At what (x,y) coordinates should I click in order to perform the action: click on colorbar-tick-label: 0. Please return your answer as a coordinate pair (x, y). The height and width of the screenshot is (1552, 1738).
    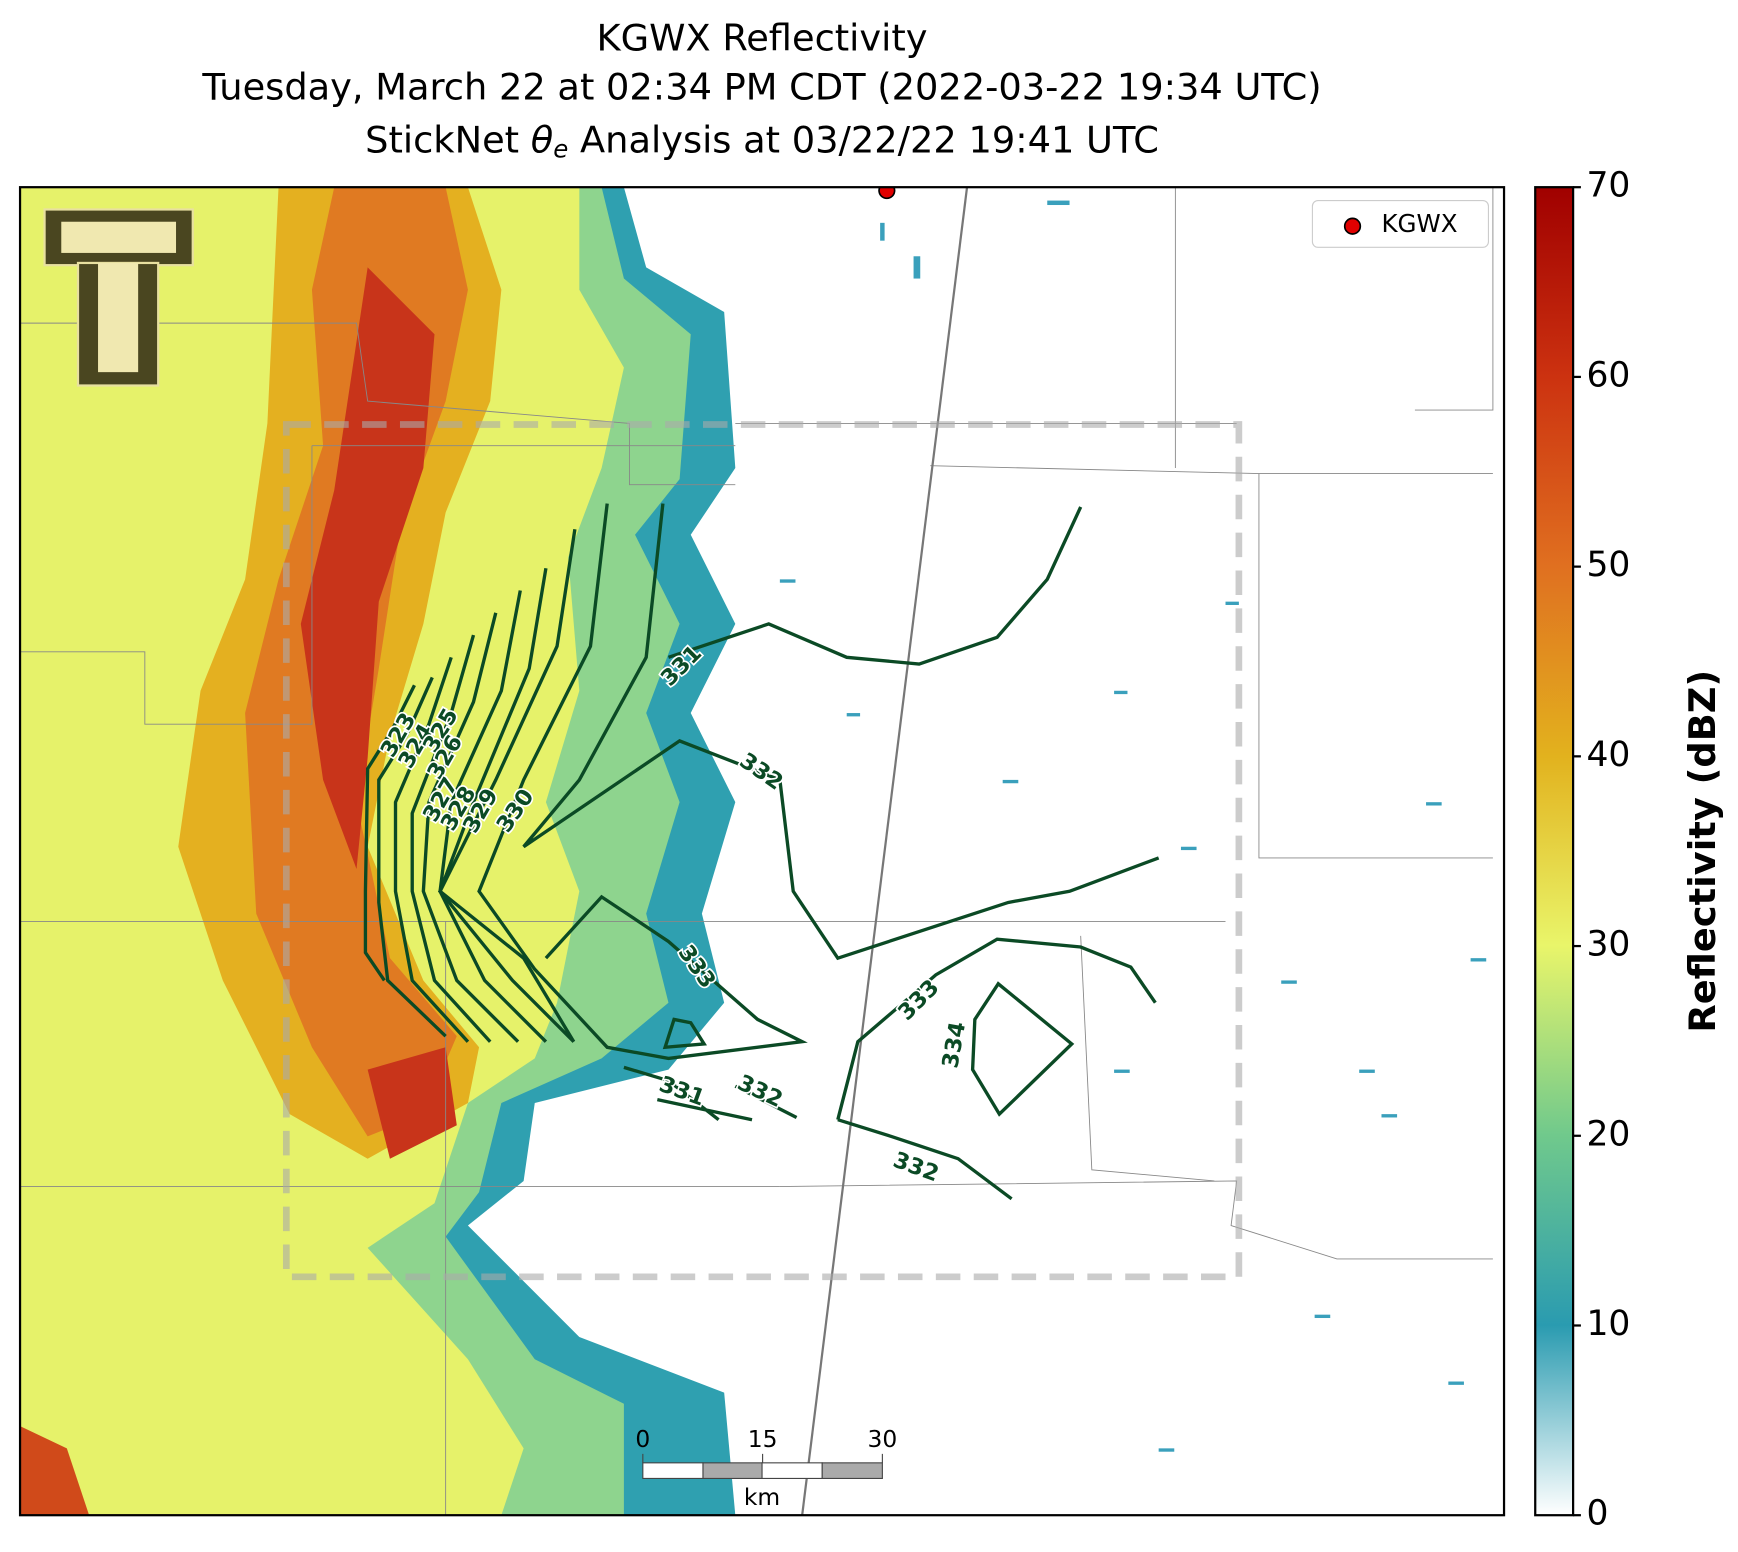
    Looking at the image, I should click on (1597, 1514).